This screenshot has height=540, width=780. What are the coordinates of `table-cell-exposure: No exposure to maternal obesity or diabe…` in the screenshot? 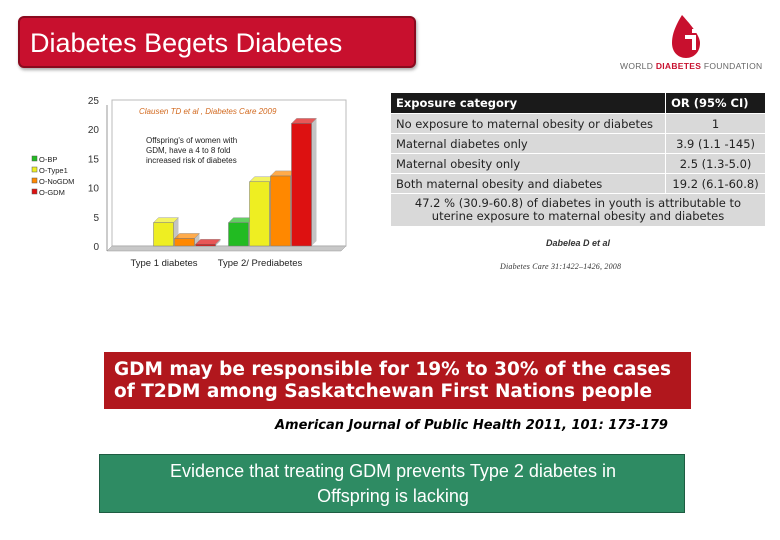 It's located at (528, 123).